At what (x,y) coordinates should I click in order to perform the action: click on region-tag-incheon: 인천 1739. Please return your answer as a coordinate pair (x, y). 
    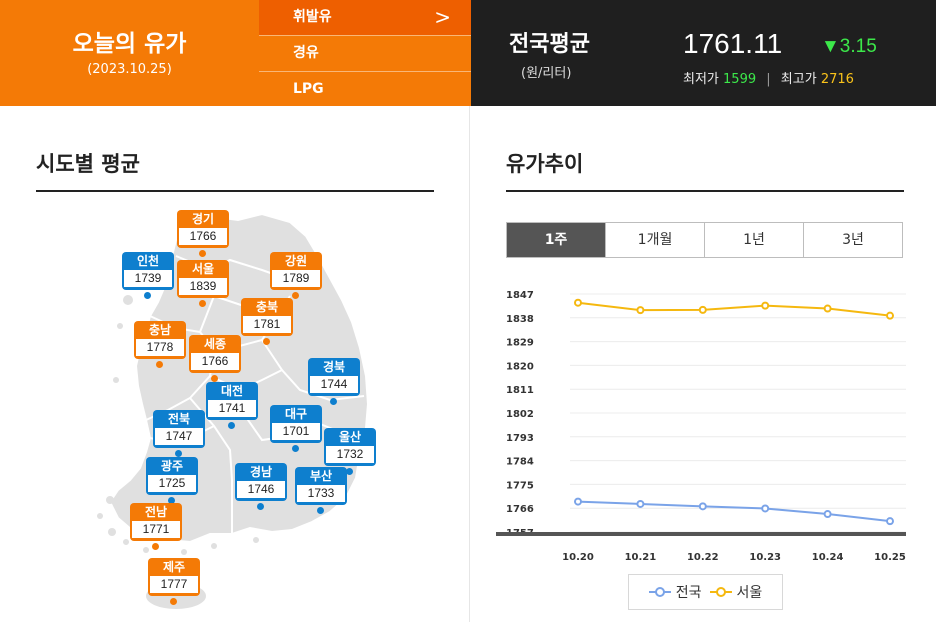
    Looking at the image, I should click on (148, 275).